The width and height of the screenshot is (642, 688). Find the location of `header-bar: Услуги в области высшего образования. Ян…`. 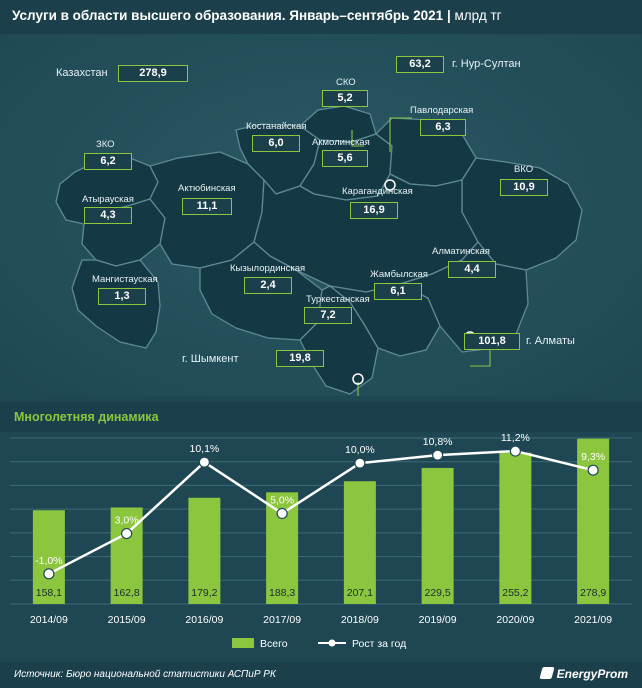

header-bar: Услуги в области высшего образования. Ян… is located at coordinates (321, 17).